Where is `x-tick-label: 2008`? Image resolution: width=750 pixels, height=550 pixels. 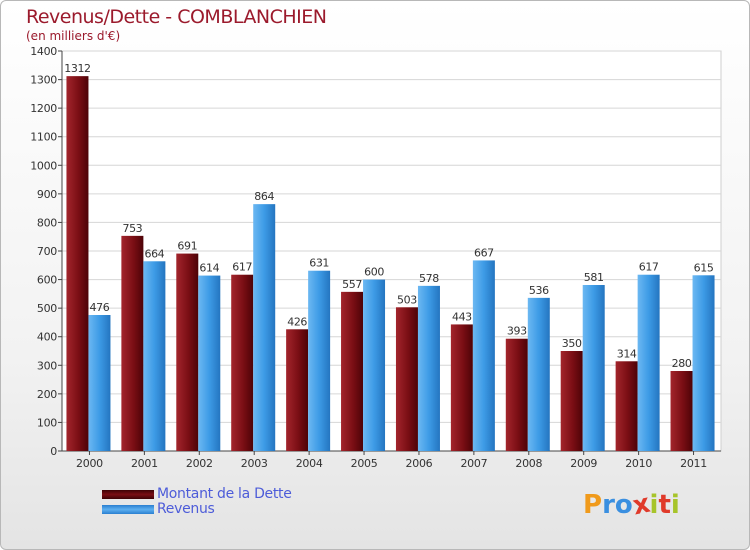
x-tick-label: 2008 is located at coordinates (528, 463).